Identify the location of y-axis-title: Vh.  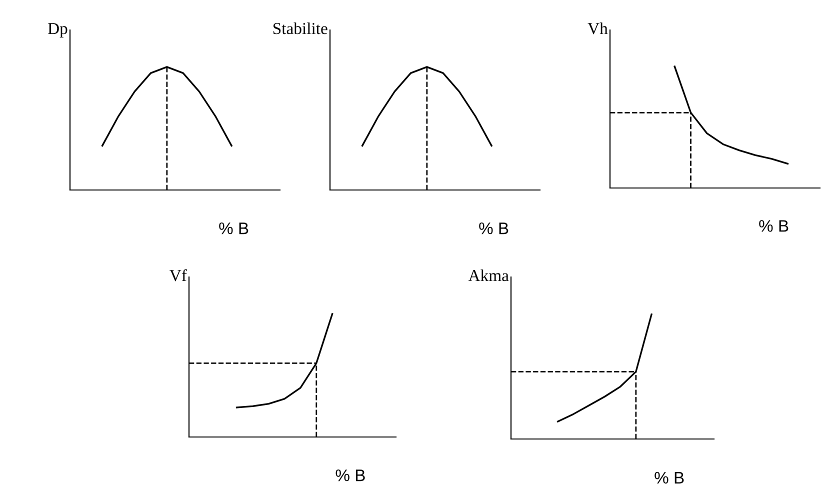
(598, 28).